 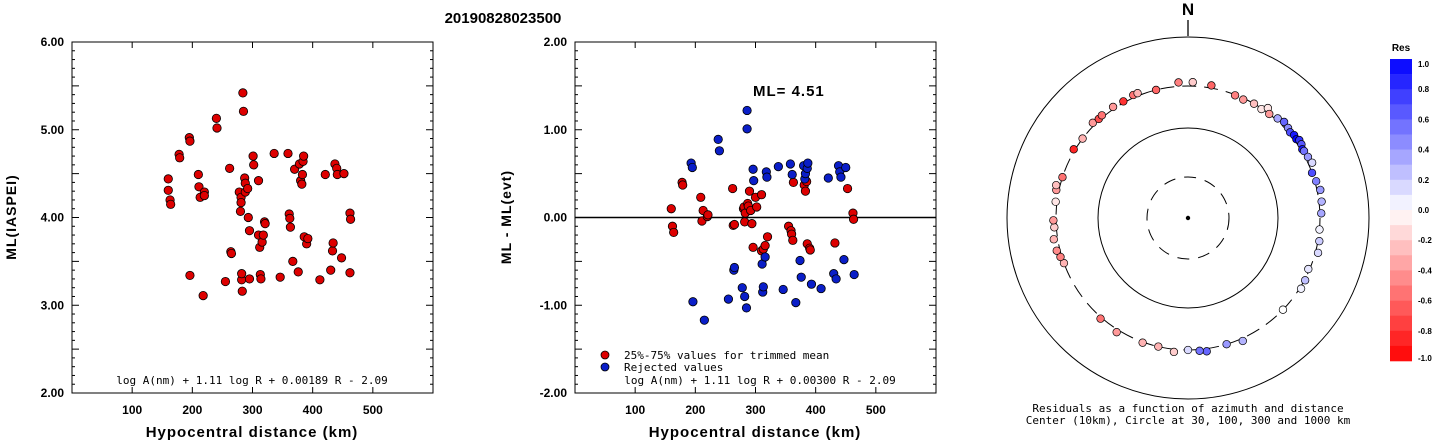 I want to click on colorbar-tick-label: 0.2, so click(x=1424, y=180).